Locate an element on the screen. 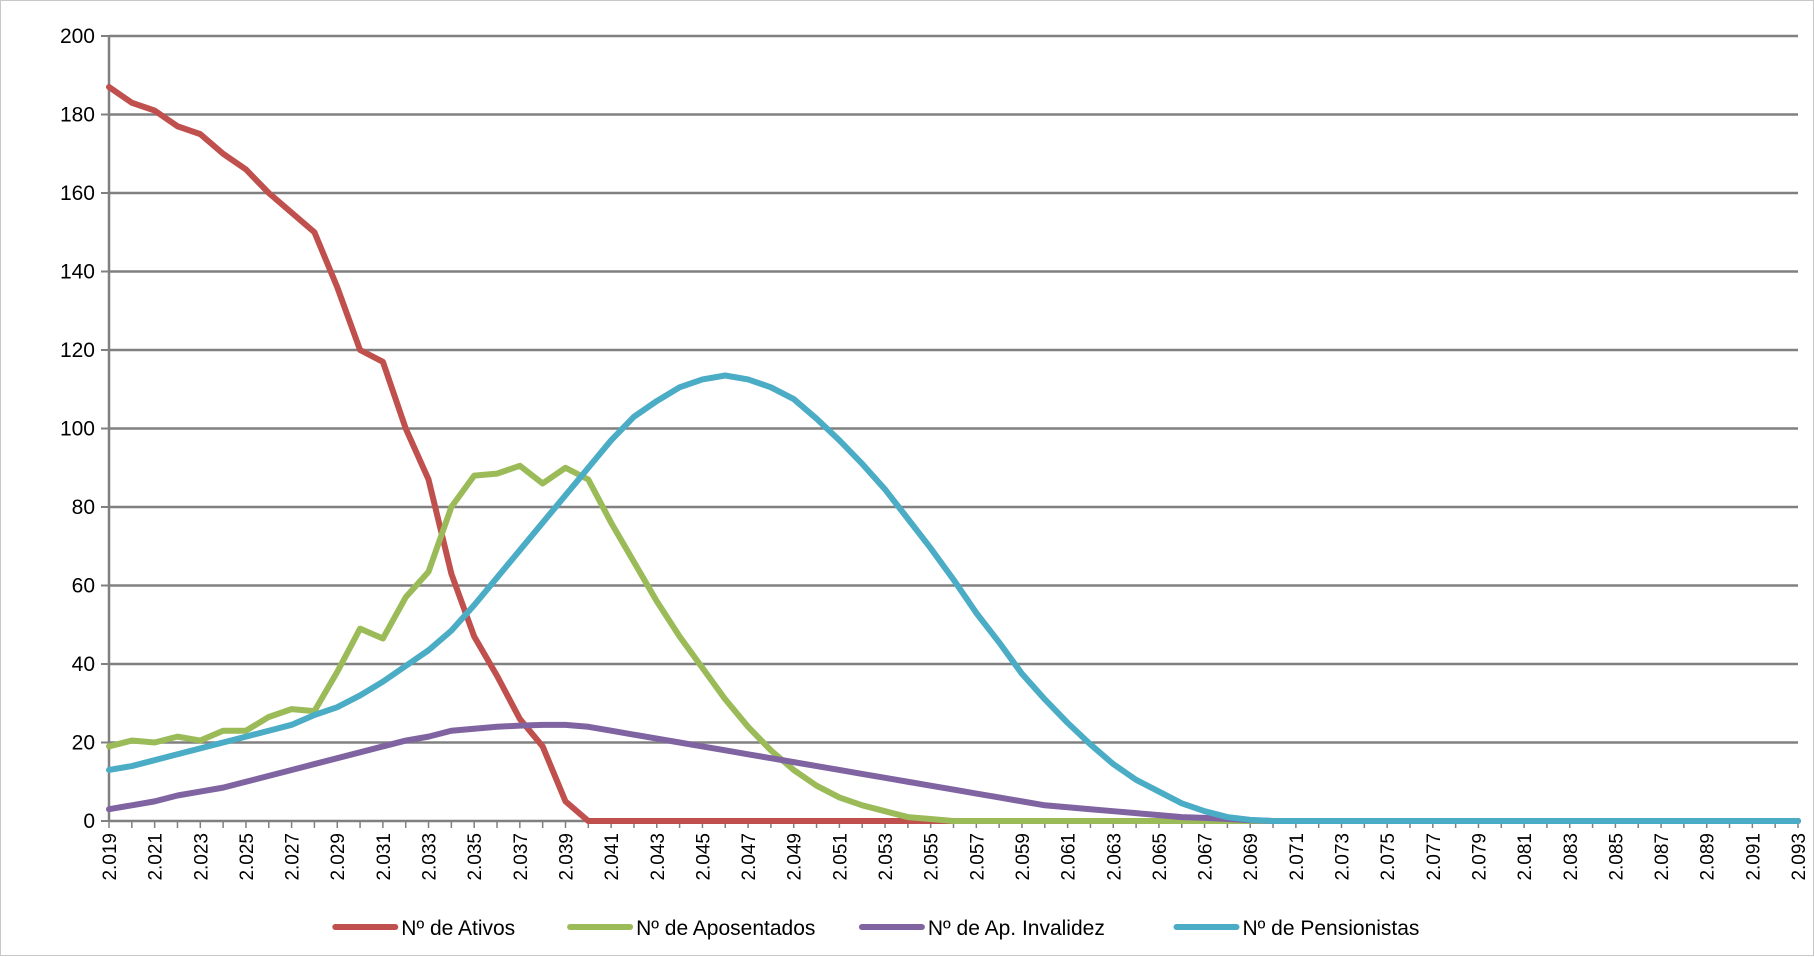  y-tick-label: 160 is located at coordinates (77, 193).